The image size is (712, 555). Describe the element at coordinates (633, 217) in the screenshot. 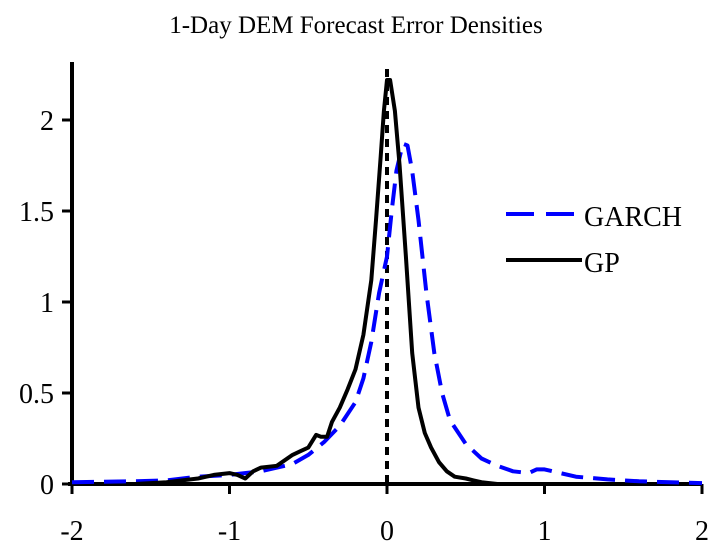

I see `legend-label-garch: GARCH` at that location.